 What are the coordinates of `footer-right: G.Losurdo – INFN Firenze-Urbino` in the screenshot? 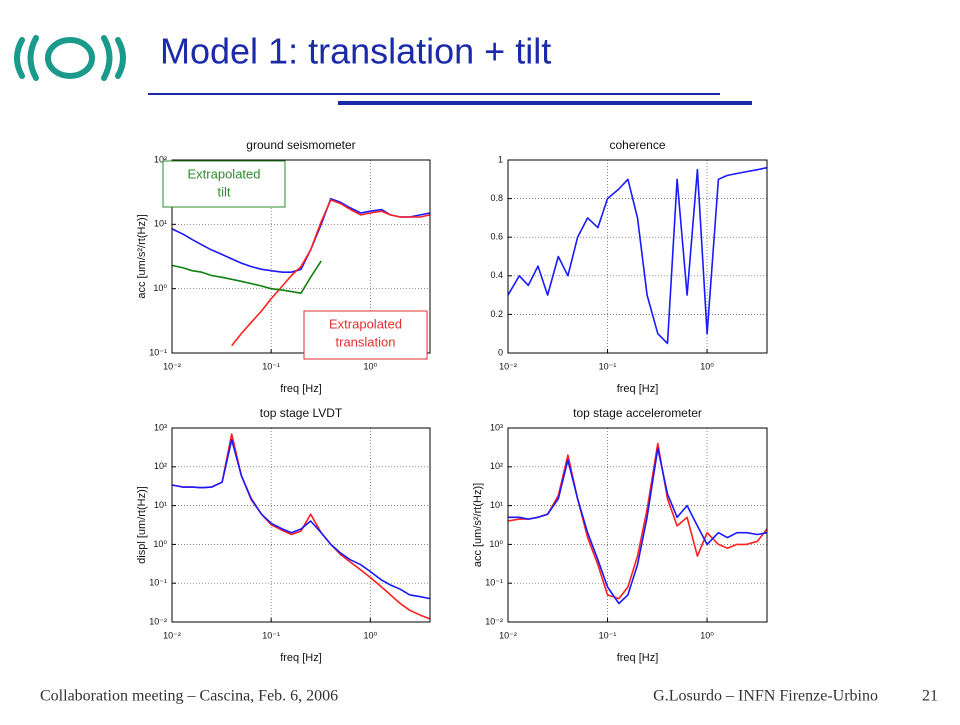 It's located at (765, 696).